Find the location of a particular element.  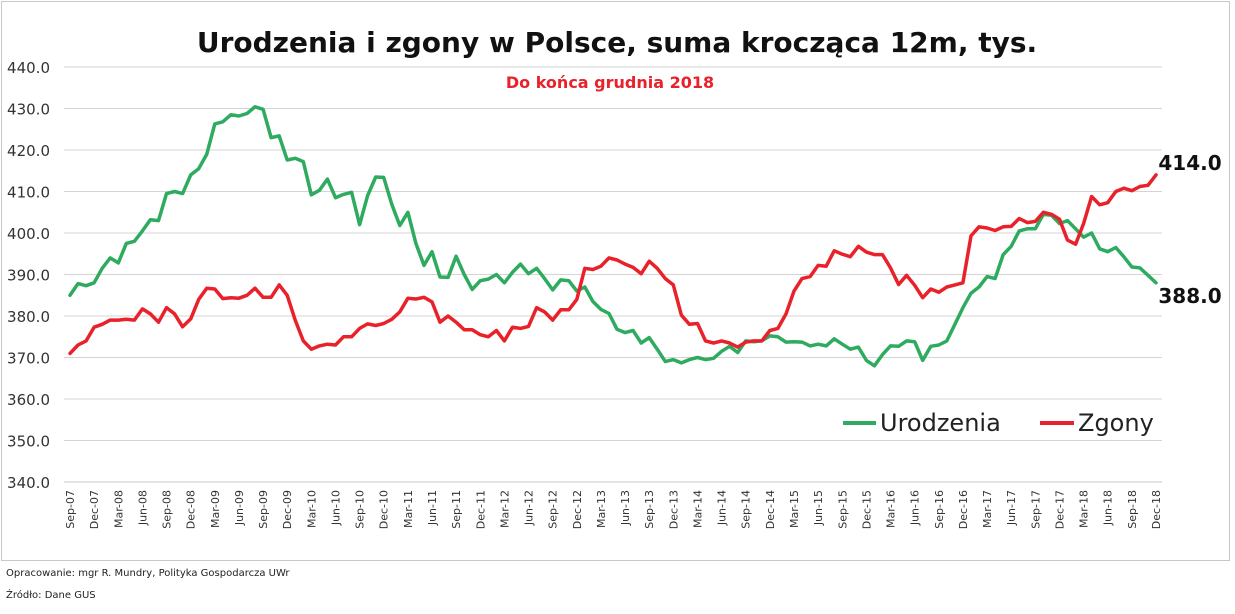

source-data: Źródło: Dane GUS is located at coordinates (51, 595).